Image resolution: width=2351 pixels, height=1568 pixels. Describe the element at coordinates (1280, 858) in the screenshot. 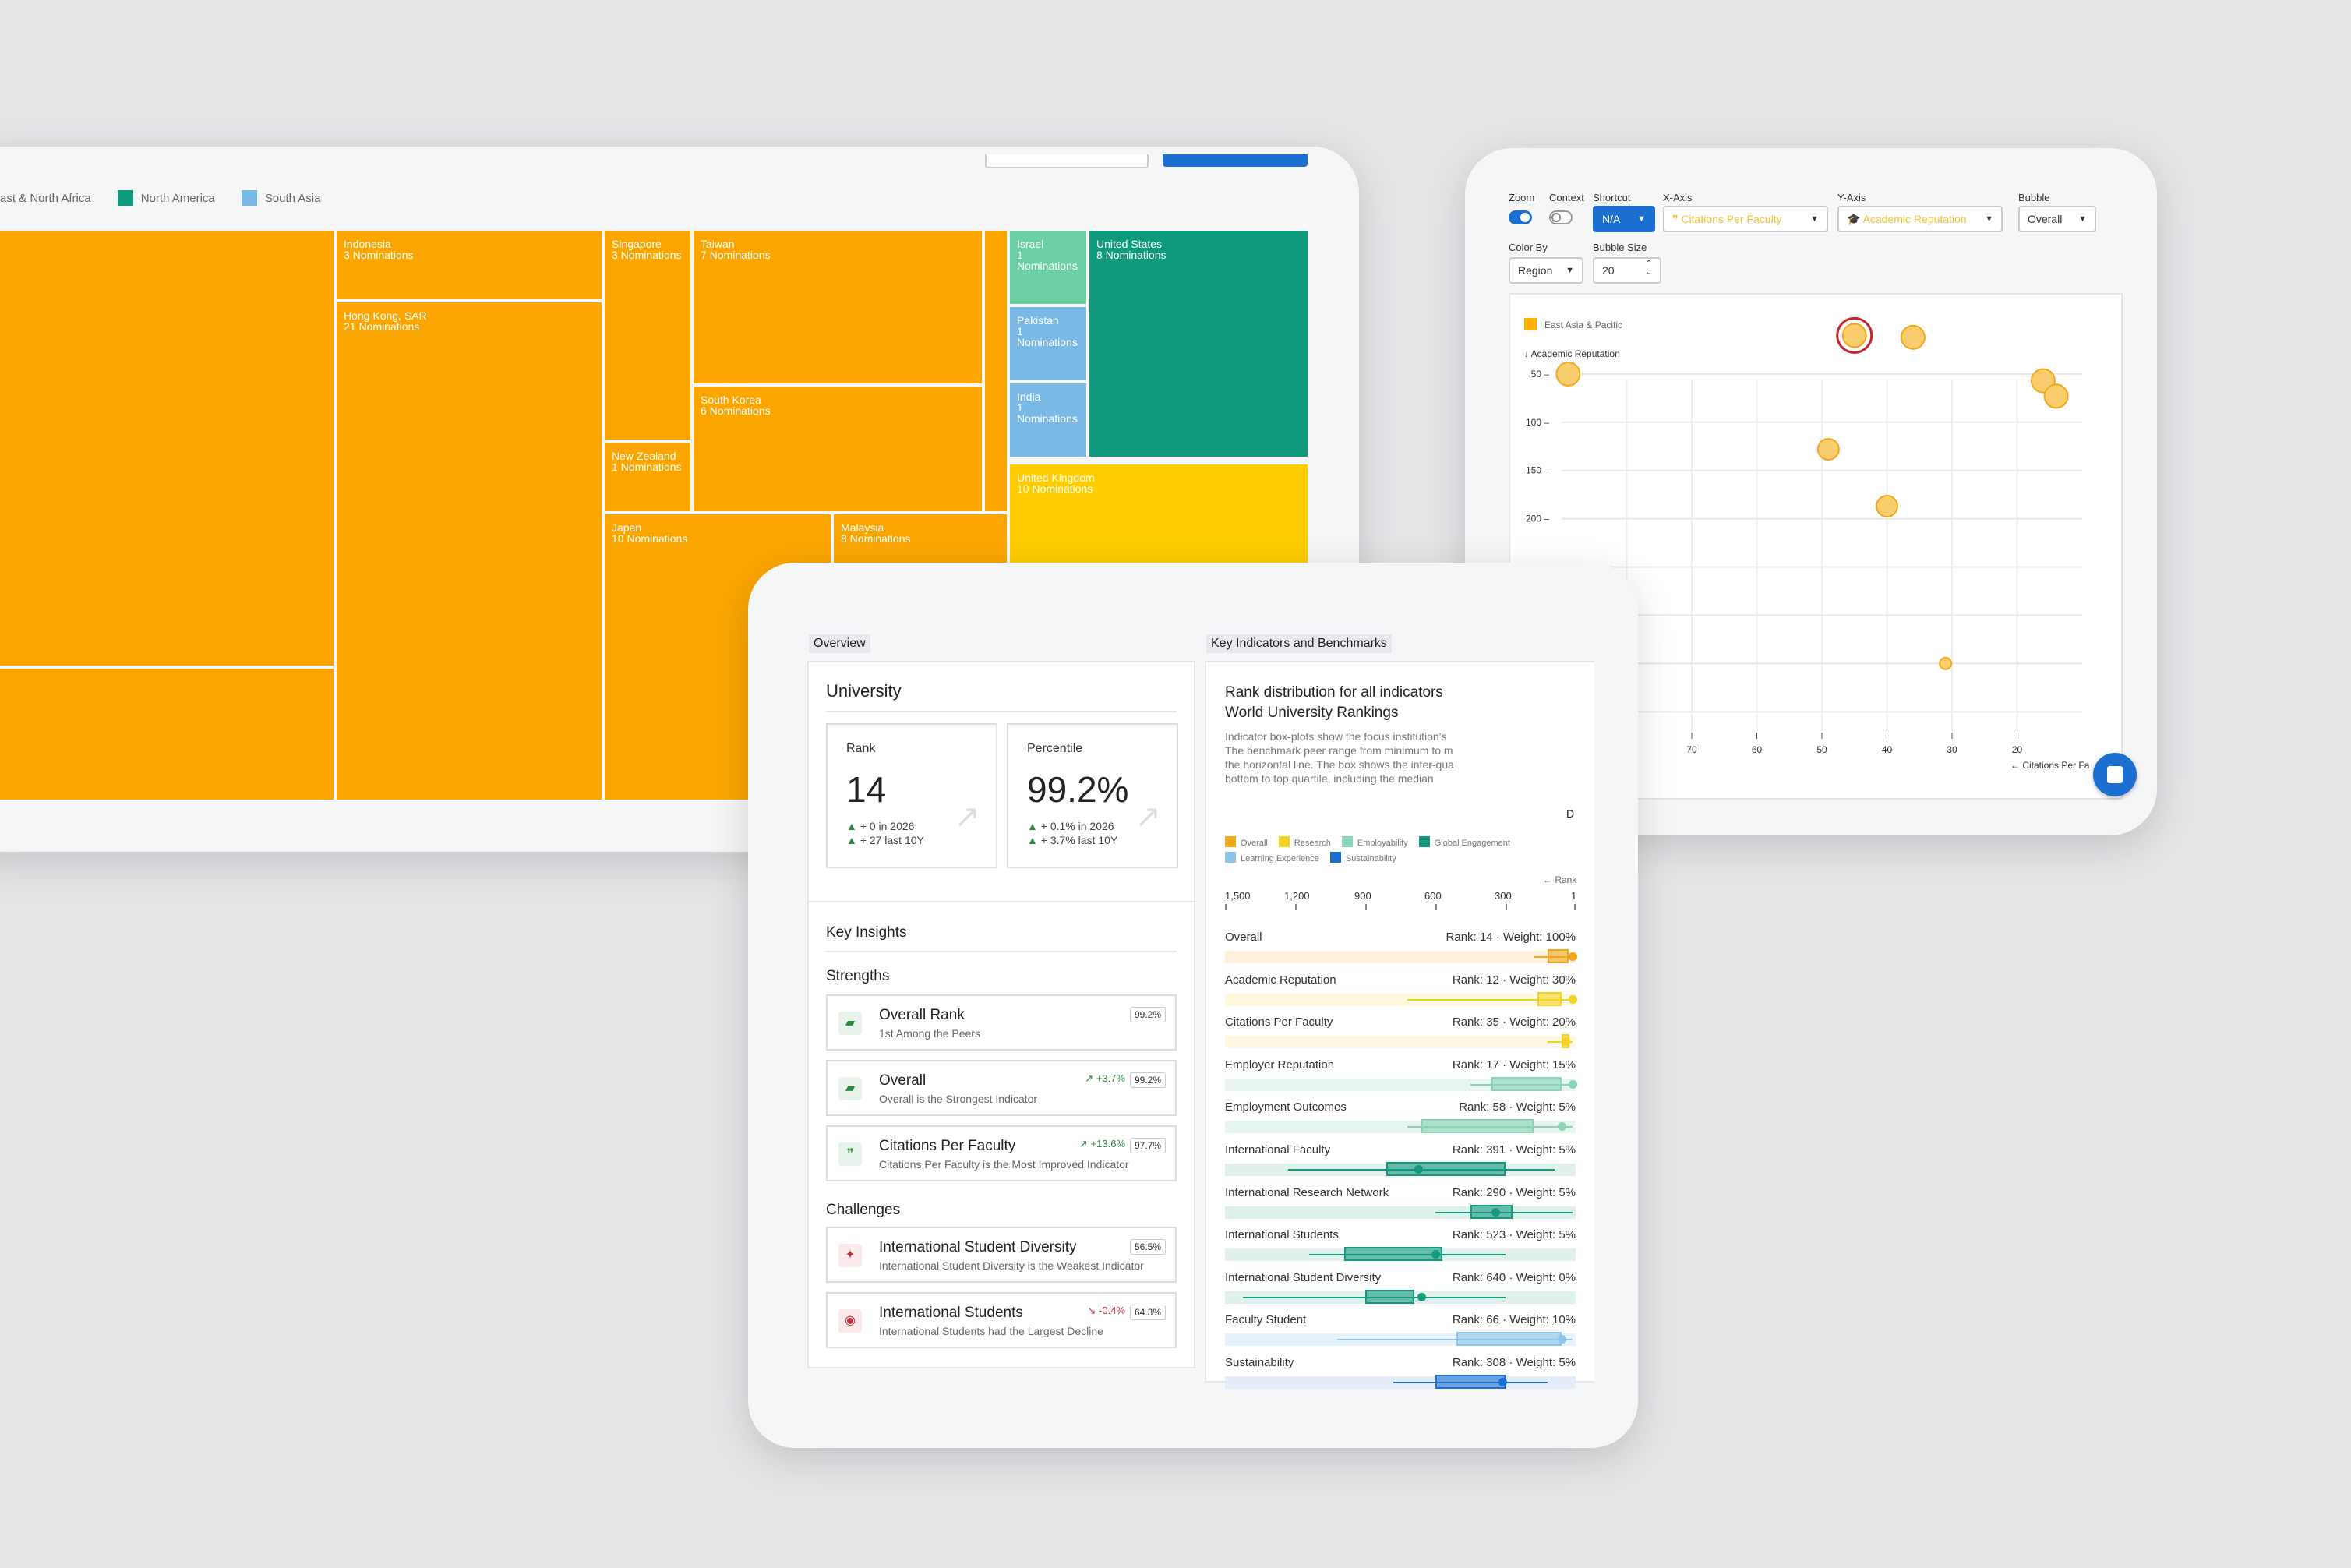

I see `legend-label: Learning Experience` at that location.